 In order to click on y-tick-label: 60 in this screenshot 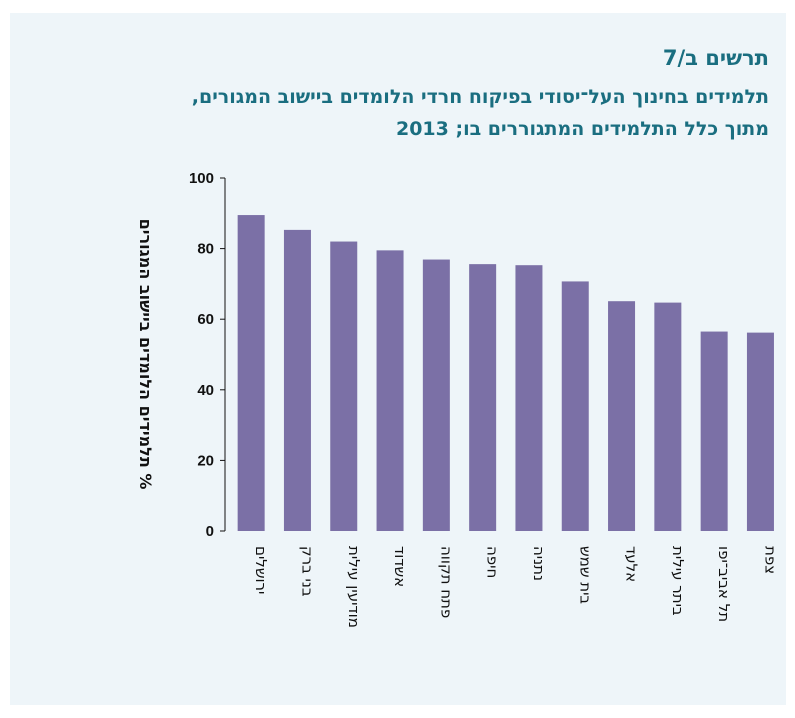, I will do `click(205, 319)`.